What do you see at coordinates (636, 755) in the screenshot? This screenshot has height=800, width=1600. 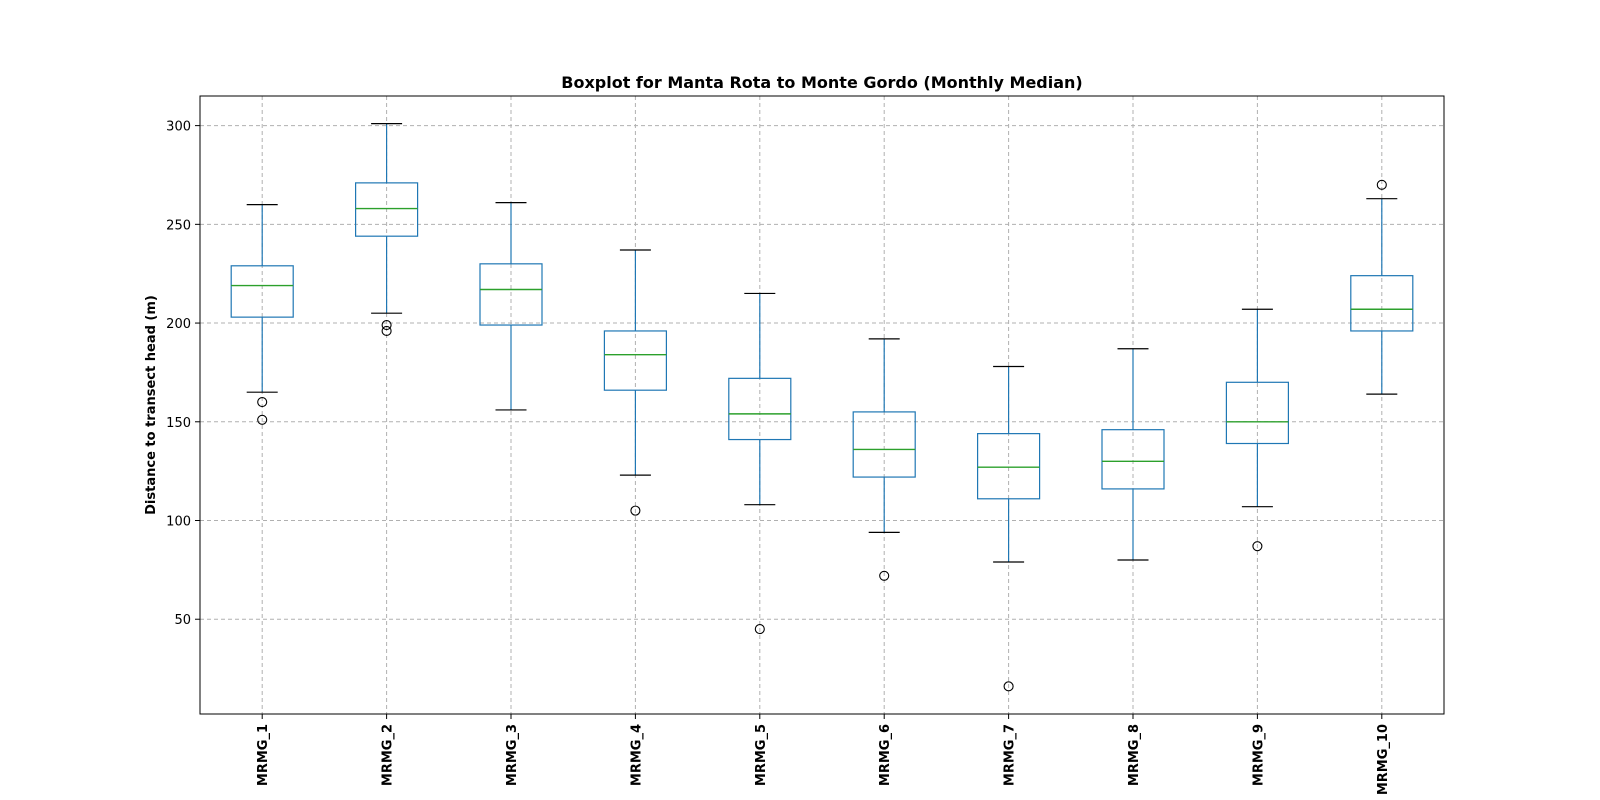 I see `x-tick-label: MRMG_4` at bounding box center [636, 755].